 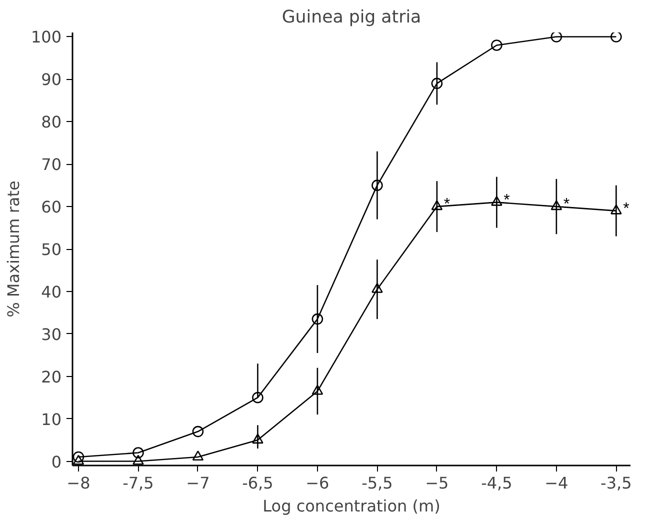 I want to click on y-tick-label: 0, so click(x=56, y=462).